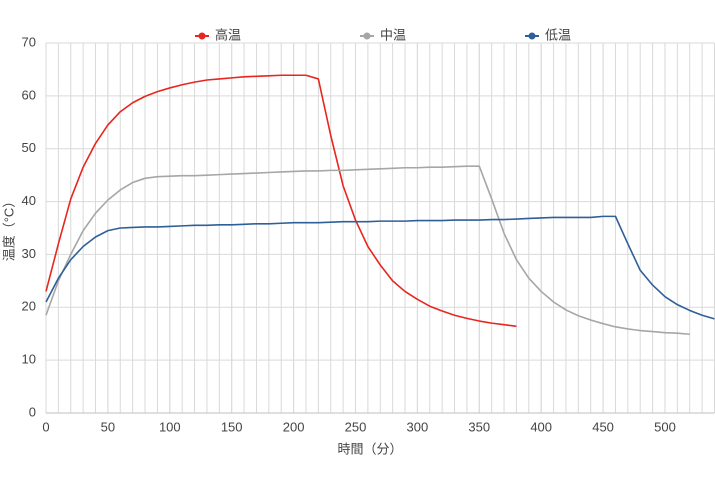 The width and height of the screenshot is (715, 477). Describe the element at coordinates (29, 147) in the screenshot. I see `y-tick-label: 50` at that location.